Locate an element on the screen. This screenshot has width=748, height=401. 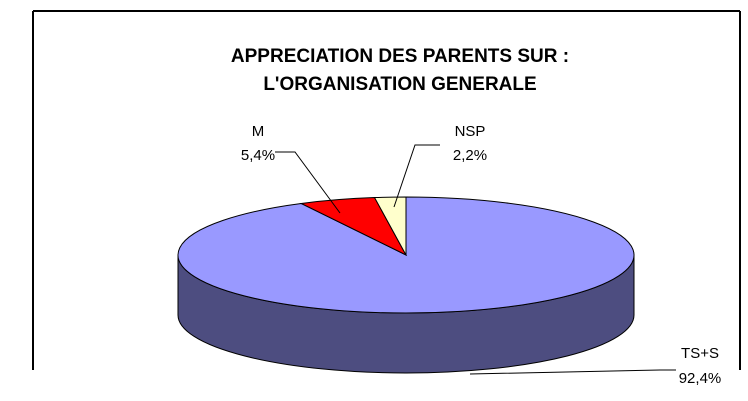
pie-slice is located at coordinates (390, 226).